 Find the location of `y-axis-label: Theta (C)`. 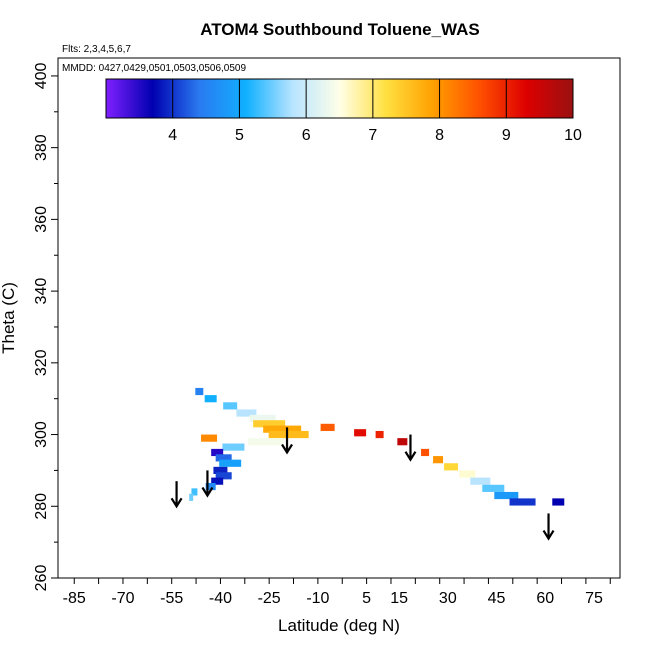

y-axis-label: Theta (C) is located at coordinates (9, 318).